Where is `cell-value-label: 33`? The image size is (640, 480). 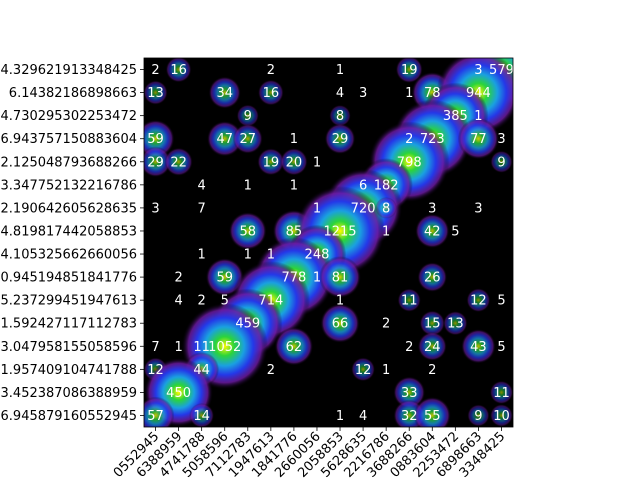 cell-value-label: 33 is located at coordinates (409, 393).